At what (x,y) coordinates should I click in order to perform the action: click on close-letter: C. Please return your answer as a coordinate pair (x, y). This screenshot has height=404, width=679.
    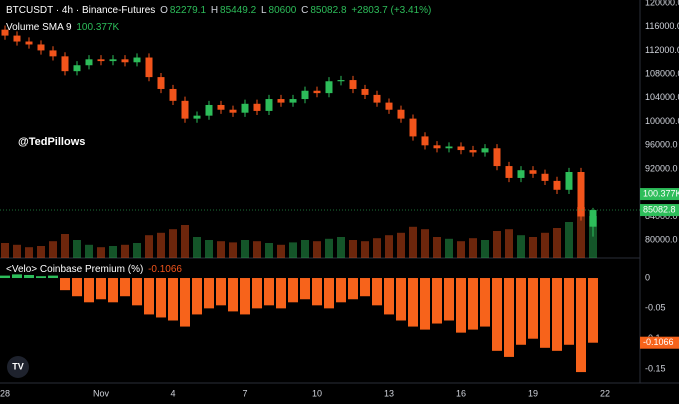
    Looking at the image, I should click on (305, 10).